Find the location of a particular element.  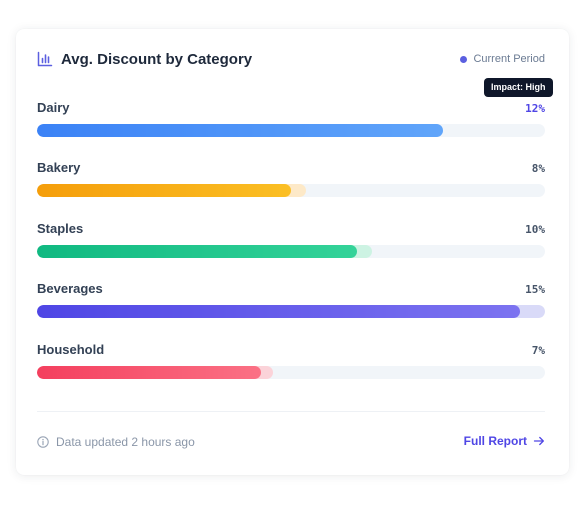

divider is located at coordinates (291, 411).